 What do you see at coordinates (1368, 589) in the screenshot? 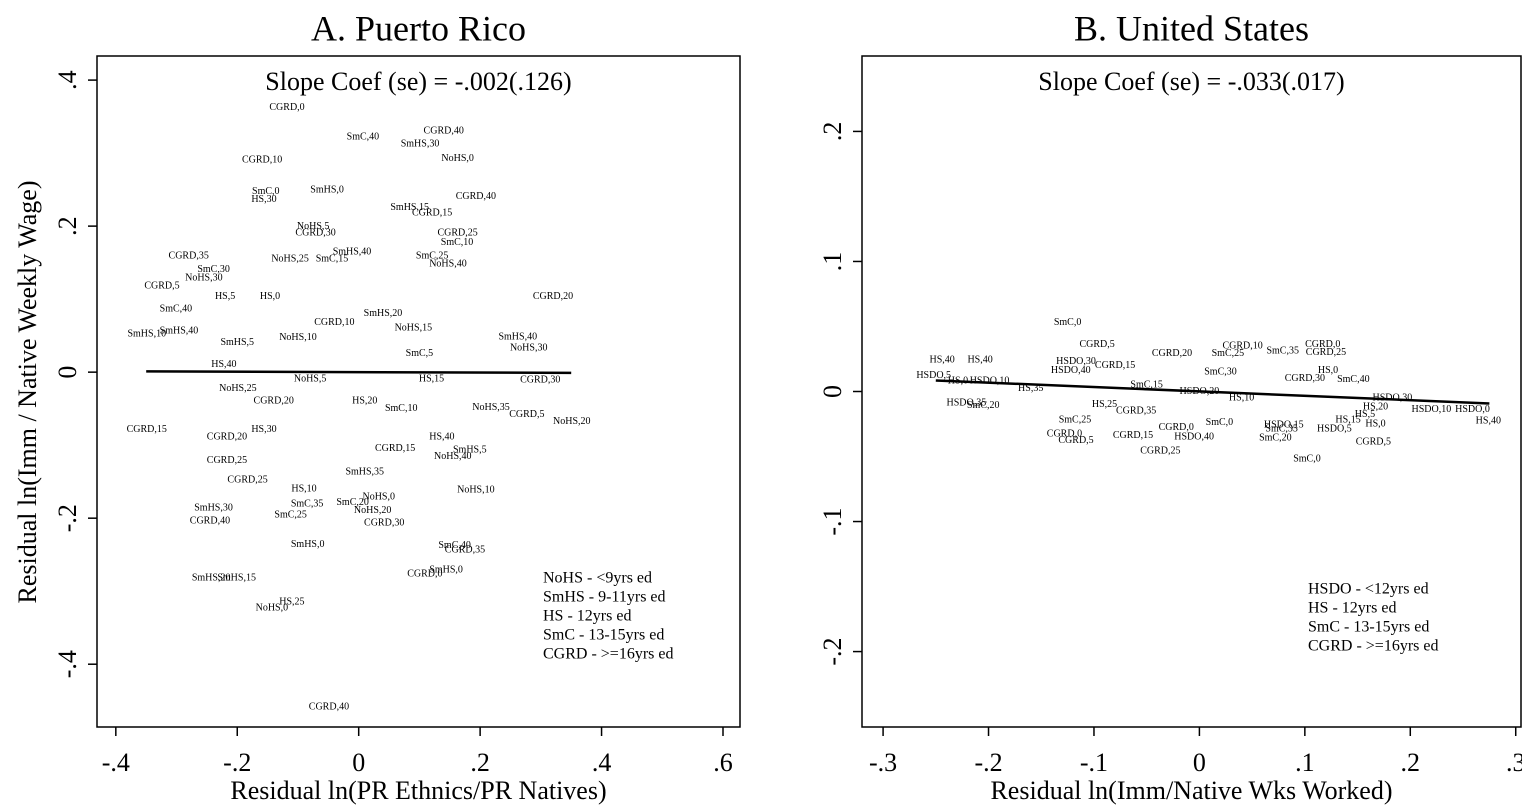
I see `legend-text: HSDO - <12yrs ed` at bounding box center [1368, 589].